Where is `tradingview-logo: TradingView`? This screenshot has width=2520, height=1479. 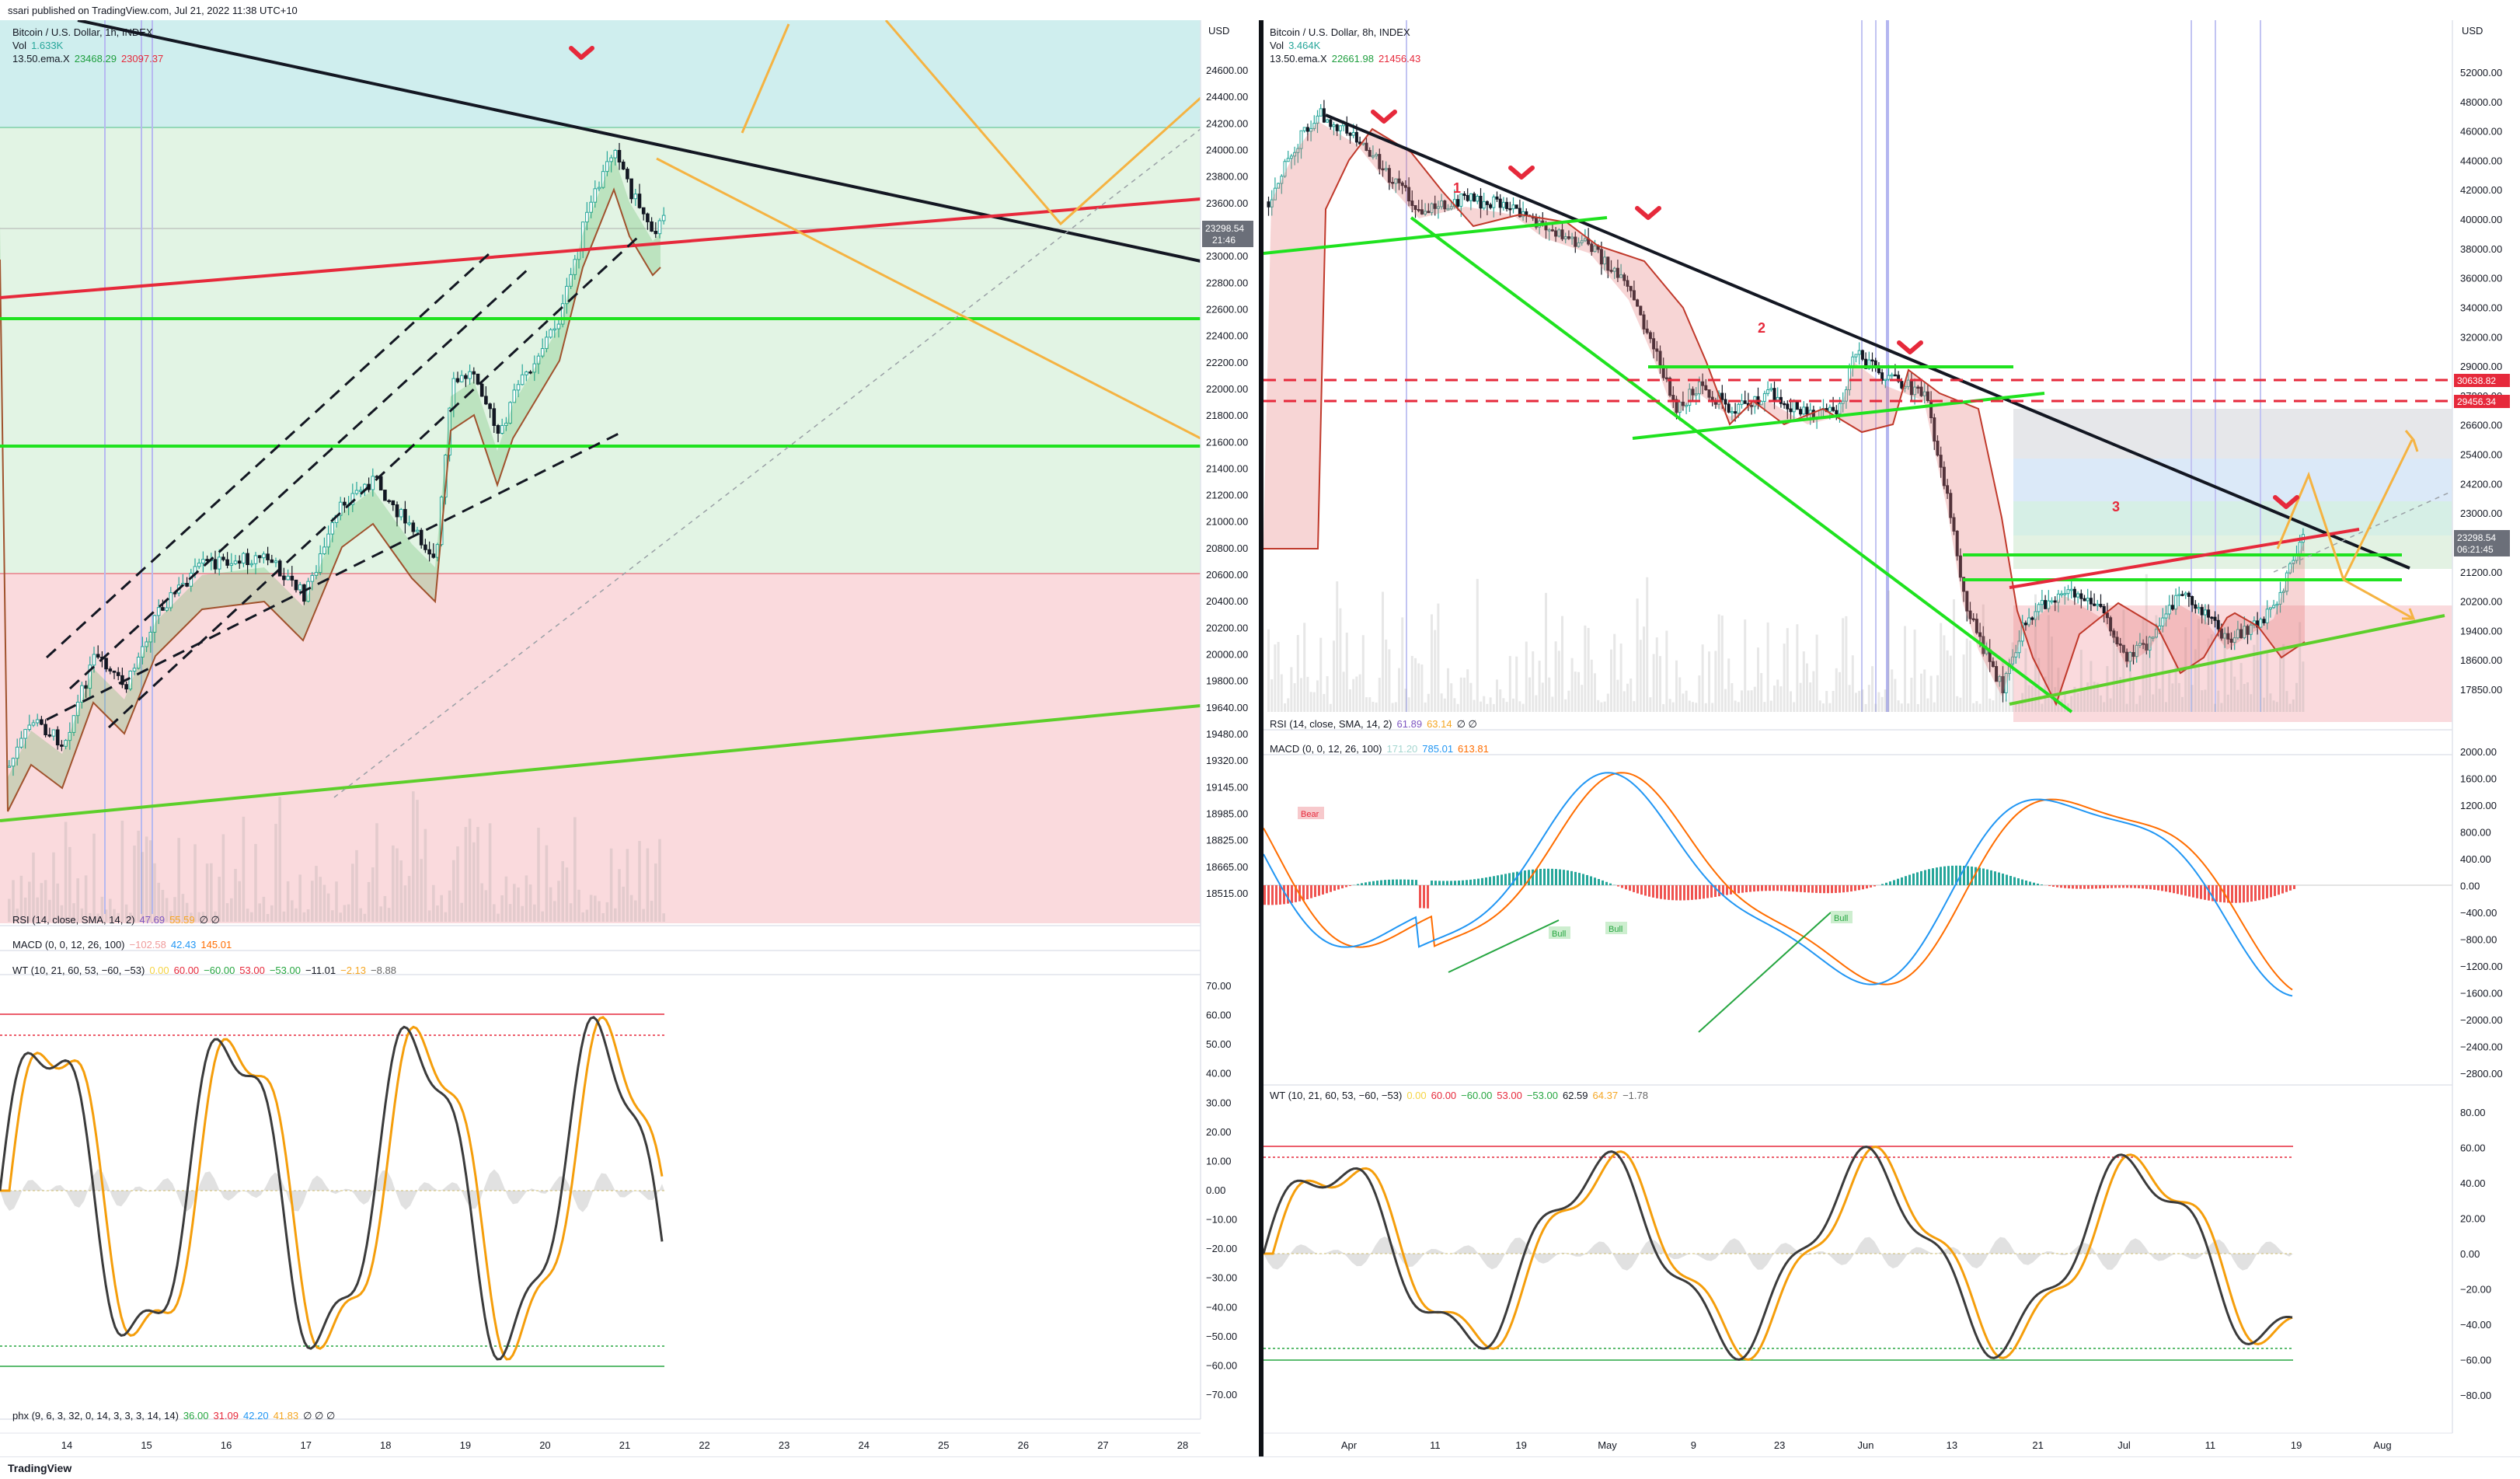
tradingview-logo: TradingView is located at coordinates (40, 1468).